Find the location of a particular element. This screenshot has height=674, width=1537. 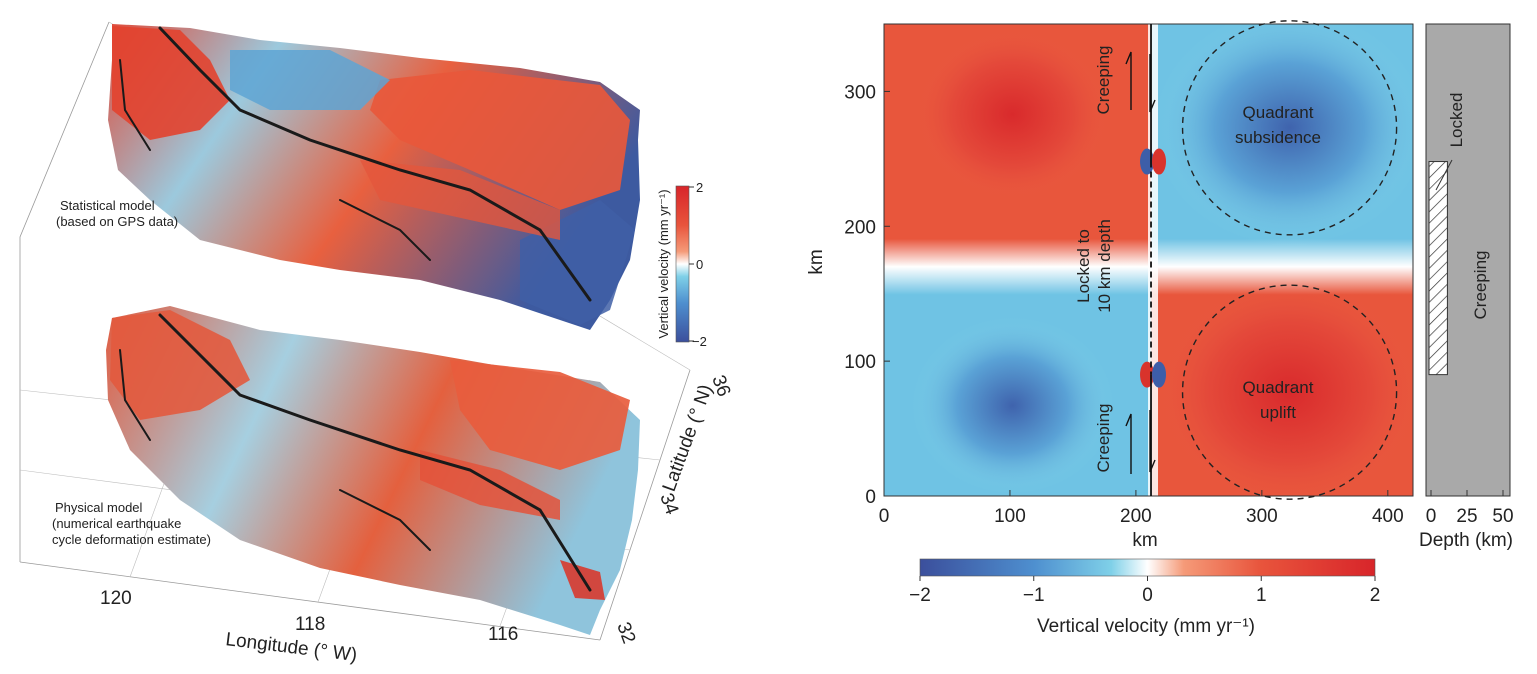

depth-axis-label: Depth (km) is located at coordinates (1466, 540).